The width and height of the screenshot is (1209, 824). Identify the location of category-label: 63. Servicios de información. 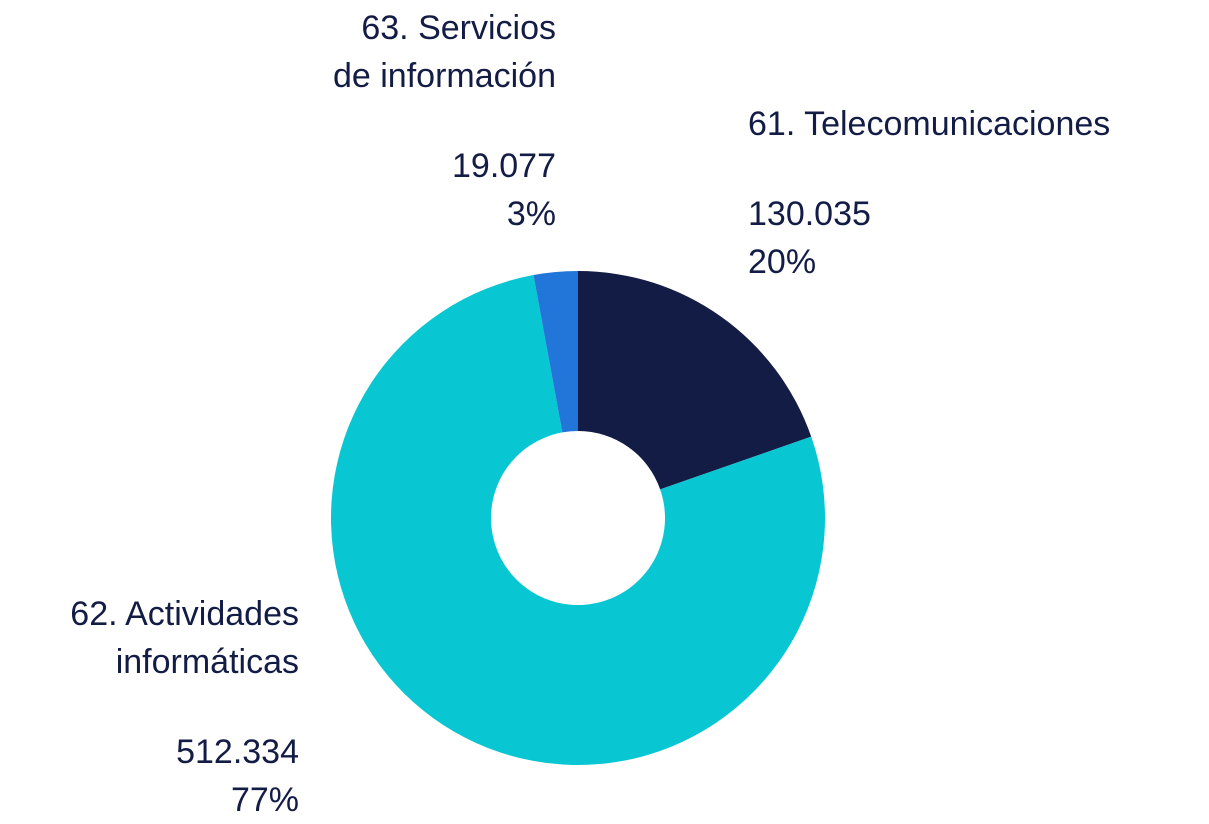
(444, 52).